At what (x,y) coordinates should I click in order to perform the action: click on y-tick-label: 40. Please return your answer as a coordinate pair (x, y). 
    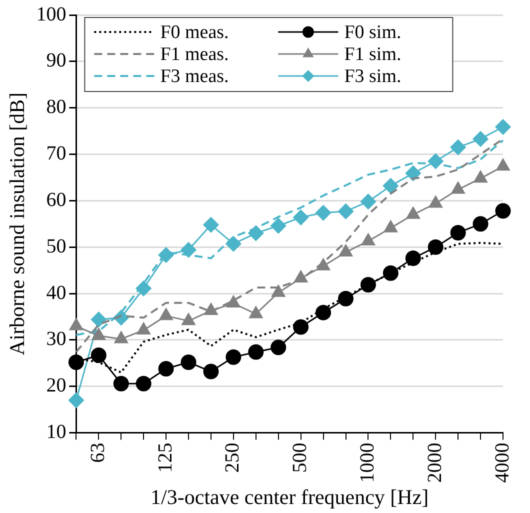
    Looking at the image, I should click on (56, 293).